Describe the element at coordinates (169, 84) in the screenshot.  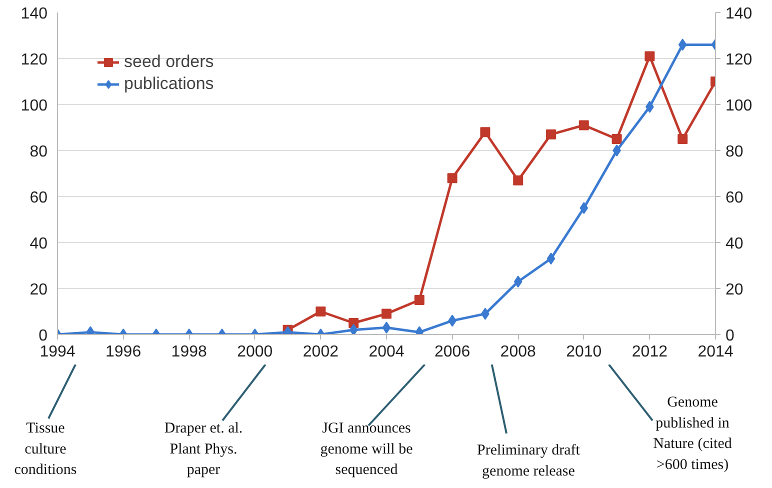
I see `legend-label: publications` at that location.